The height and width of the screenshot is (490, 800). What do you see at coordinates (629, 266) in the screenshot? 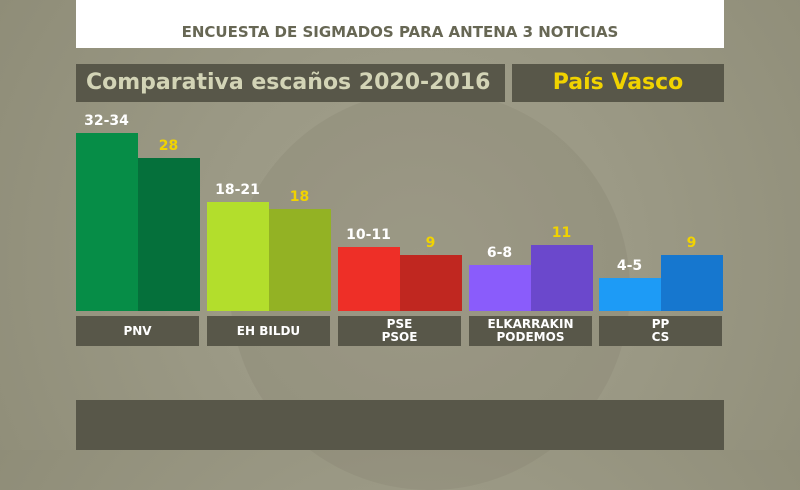
I see `data-label-2020: 4-5` at bounding box center [629, 266].